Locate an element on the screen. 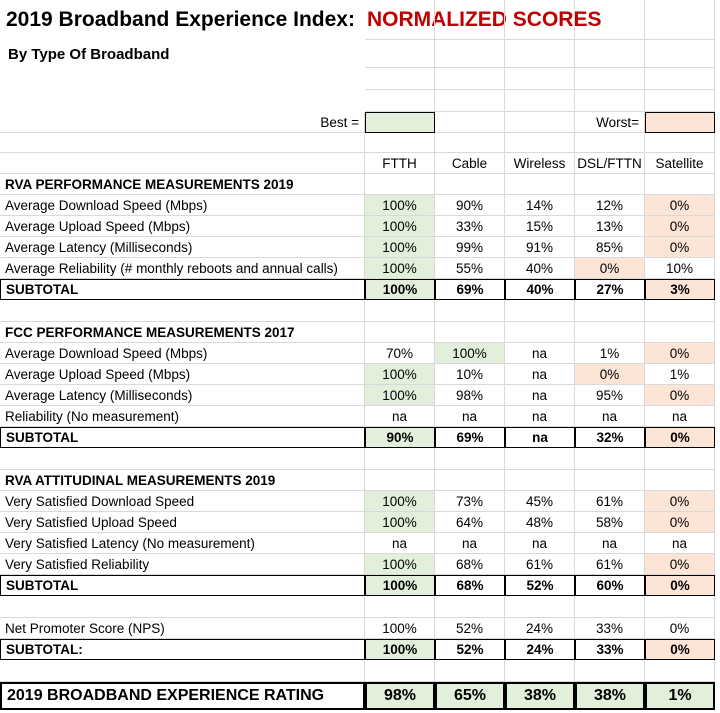 This screenshot has height=713, width=720. row-value: 73% is located at coordinates (470, 501).